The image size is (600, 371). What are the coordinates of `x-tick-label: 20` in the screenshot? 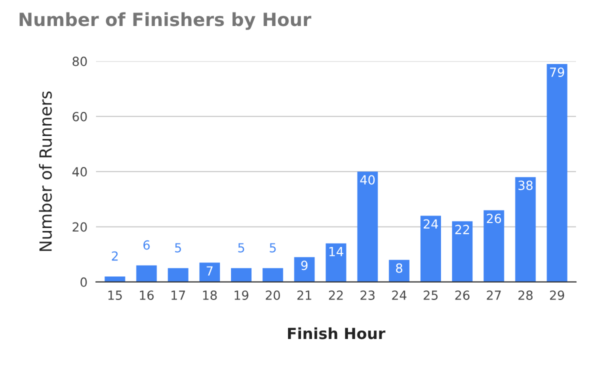 It's located at (273, 295).